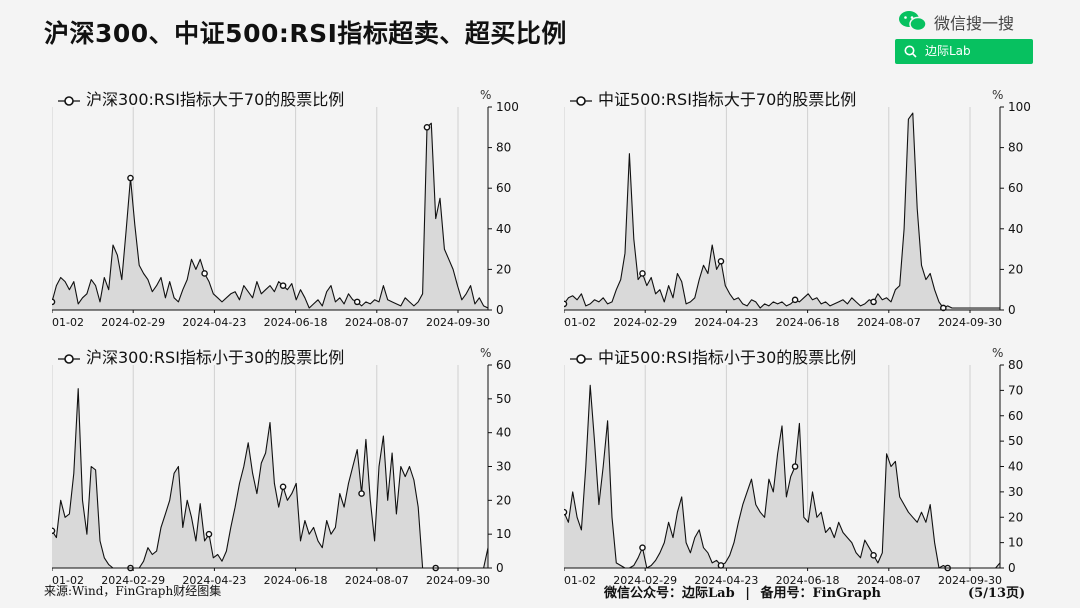 The width and height of the screenshot is (1080, 608). I want to click on search-button: 边际Lab, so click(964, 51).